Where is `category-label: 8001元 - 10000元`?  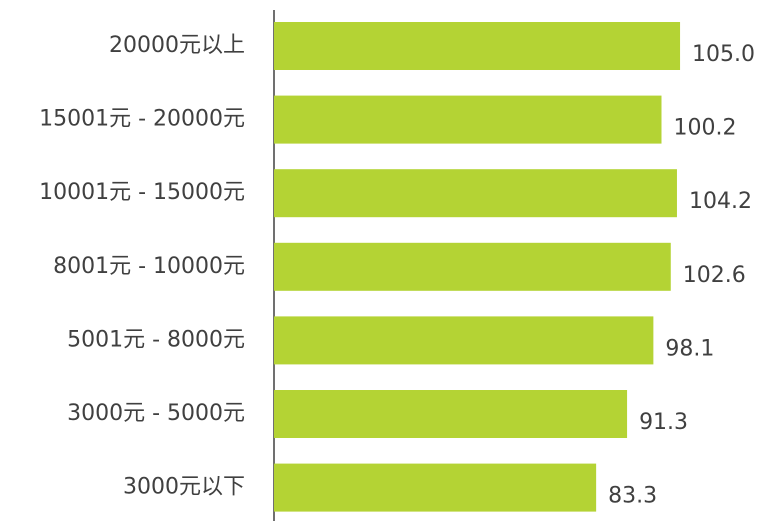 category-label: 8001元 - 10000元 is located at coordinates (149, 266).